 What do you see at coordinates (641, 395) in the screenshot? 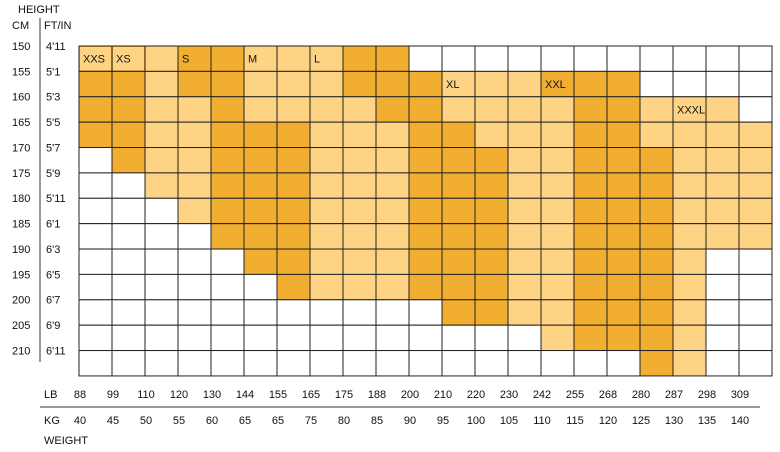
I see `lb-value: 280` at bounding box center [641, 395].